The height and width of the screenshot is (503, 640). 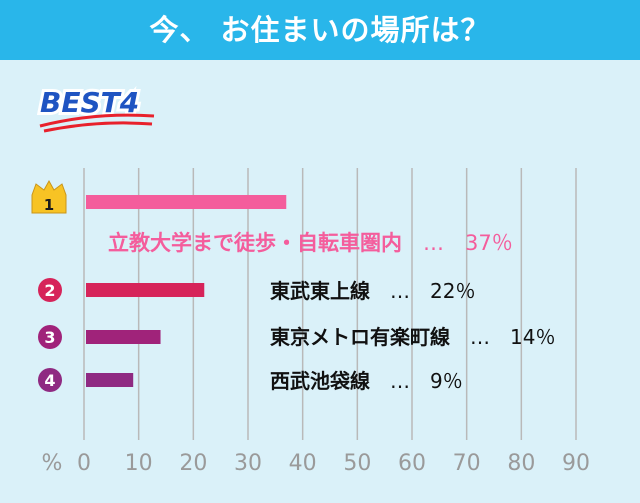 I want to click on rank-number: 1, so click(x=49, y=205).